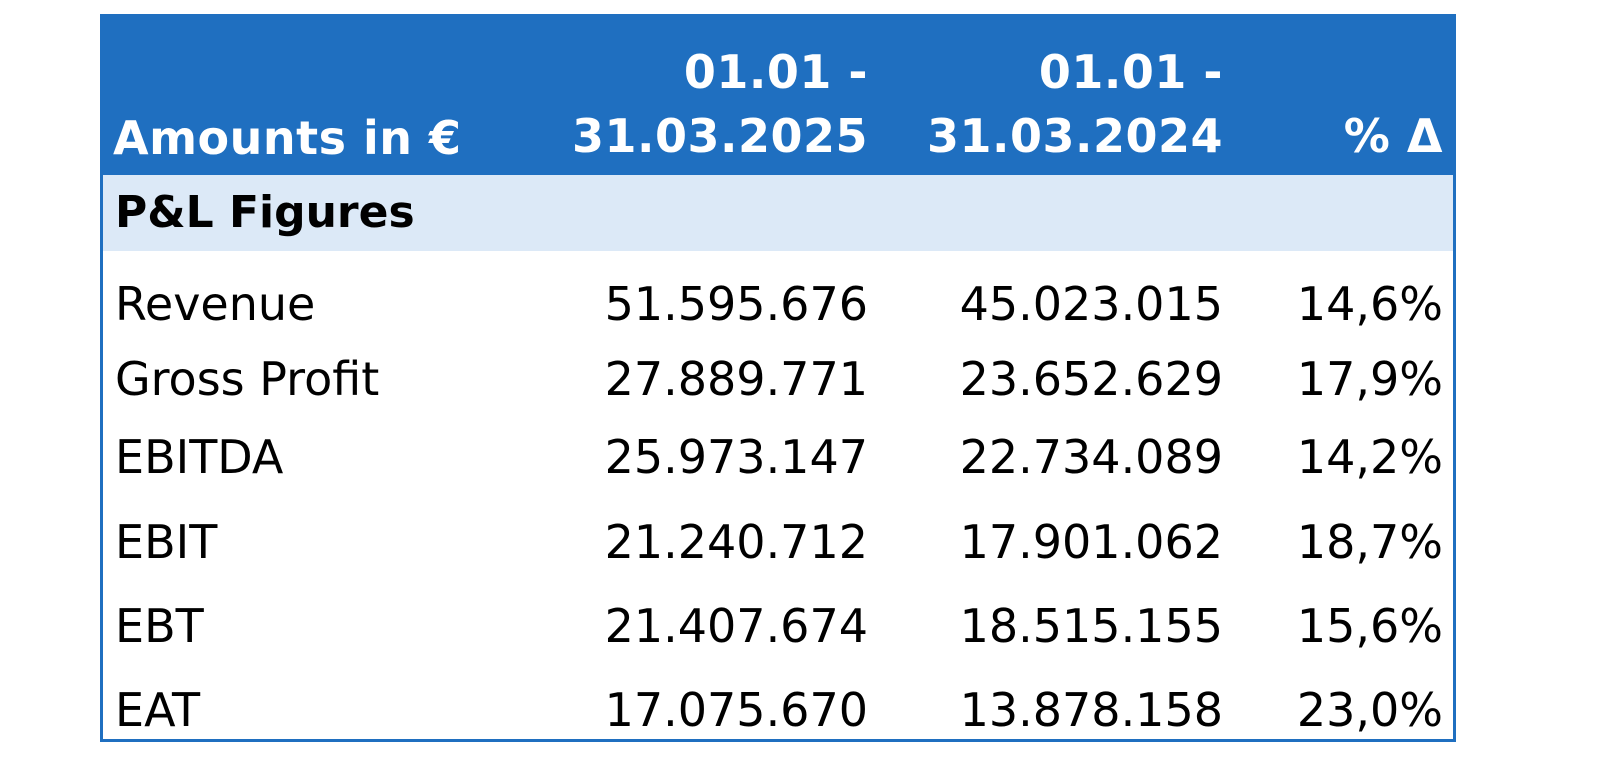  What do you see at coordinates (247, 379) in the screenshot?
I see `row-label: Gross Profit` at bounding box center [247, 379].